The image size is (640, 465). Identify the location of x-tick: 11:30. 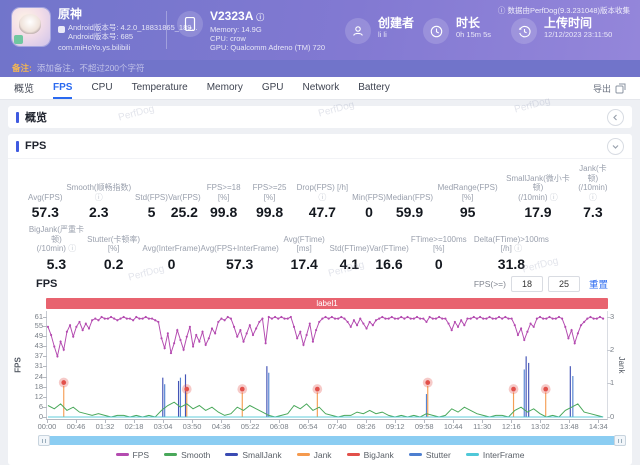
(482, 426).